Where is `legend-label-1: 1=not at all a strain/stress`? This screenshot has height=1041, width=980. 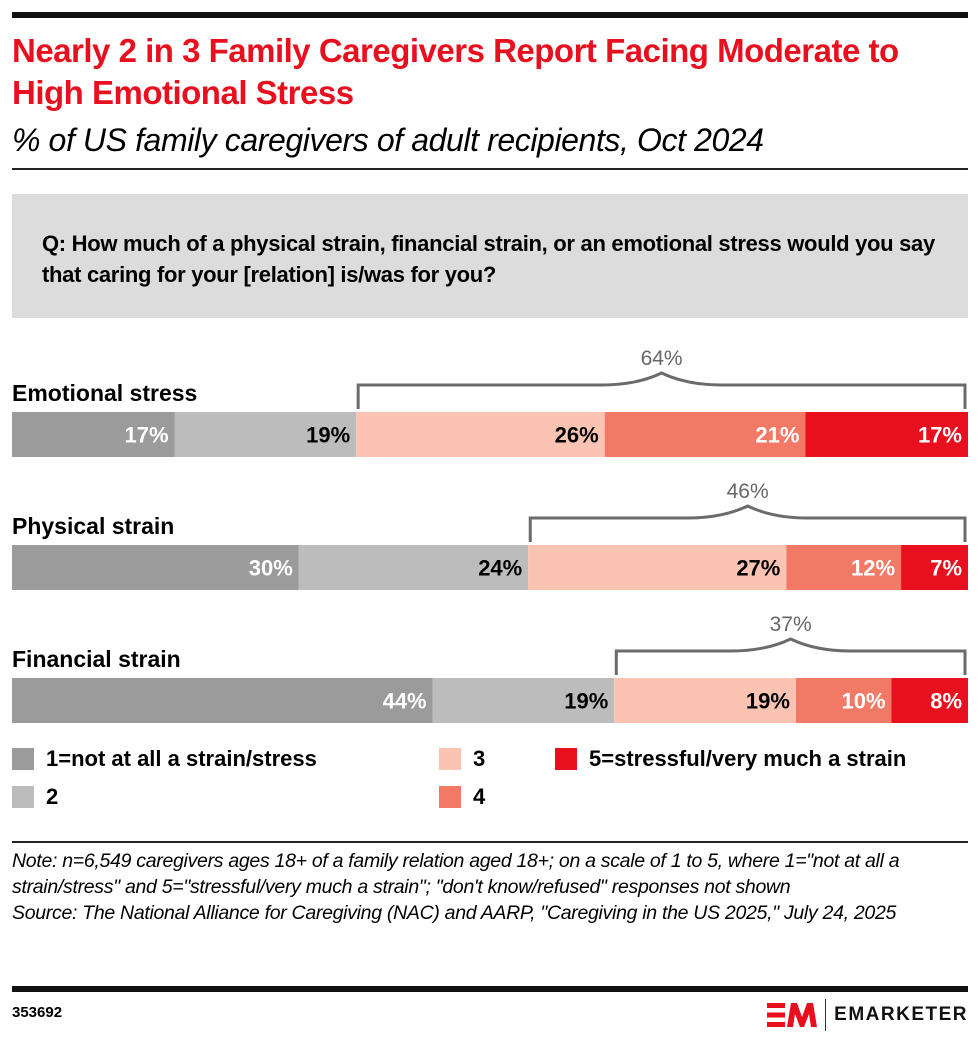
legend-label-1: 1=not at all a strain/stress is located at coordinates (181, 758).